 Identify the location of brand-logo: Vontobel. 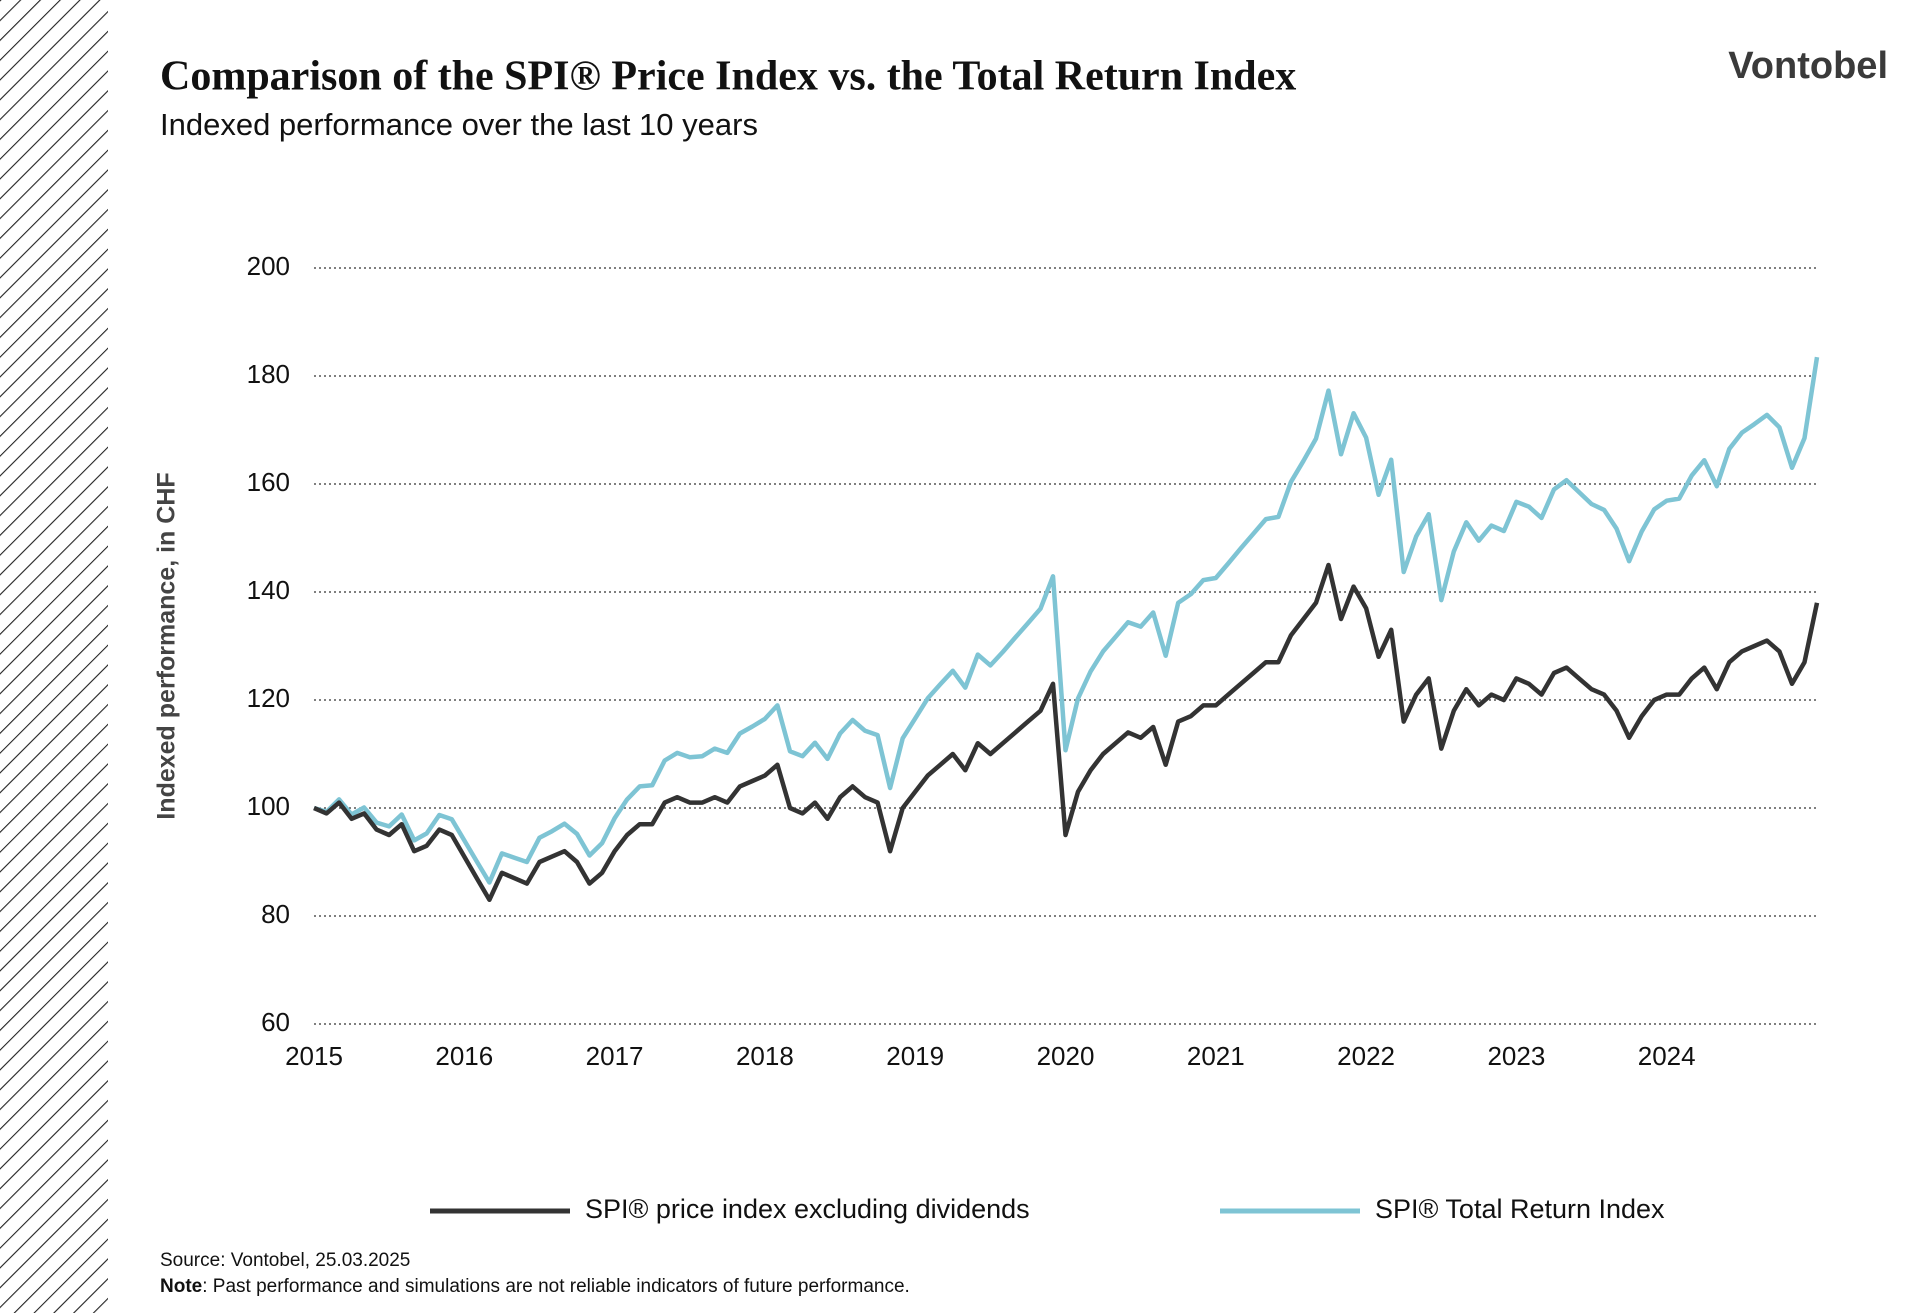
(1808, 66).